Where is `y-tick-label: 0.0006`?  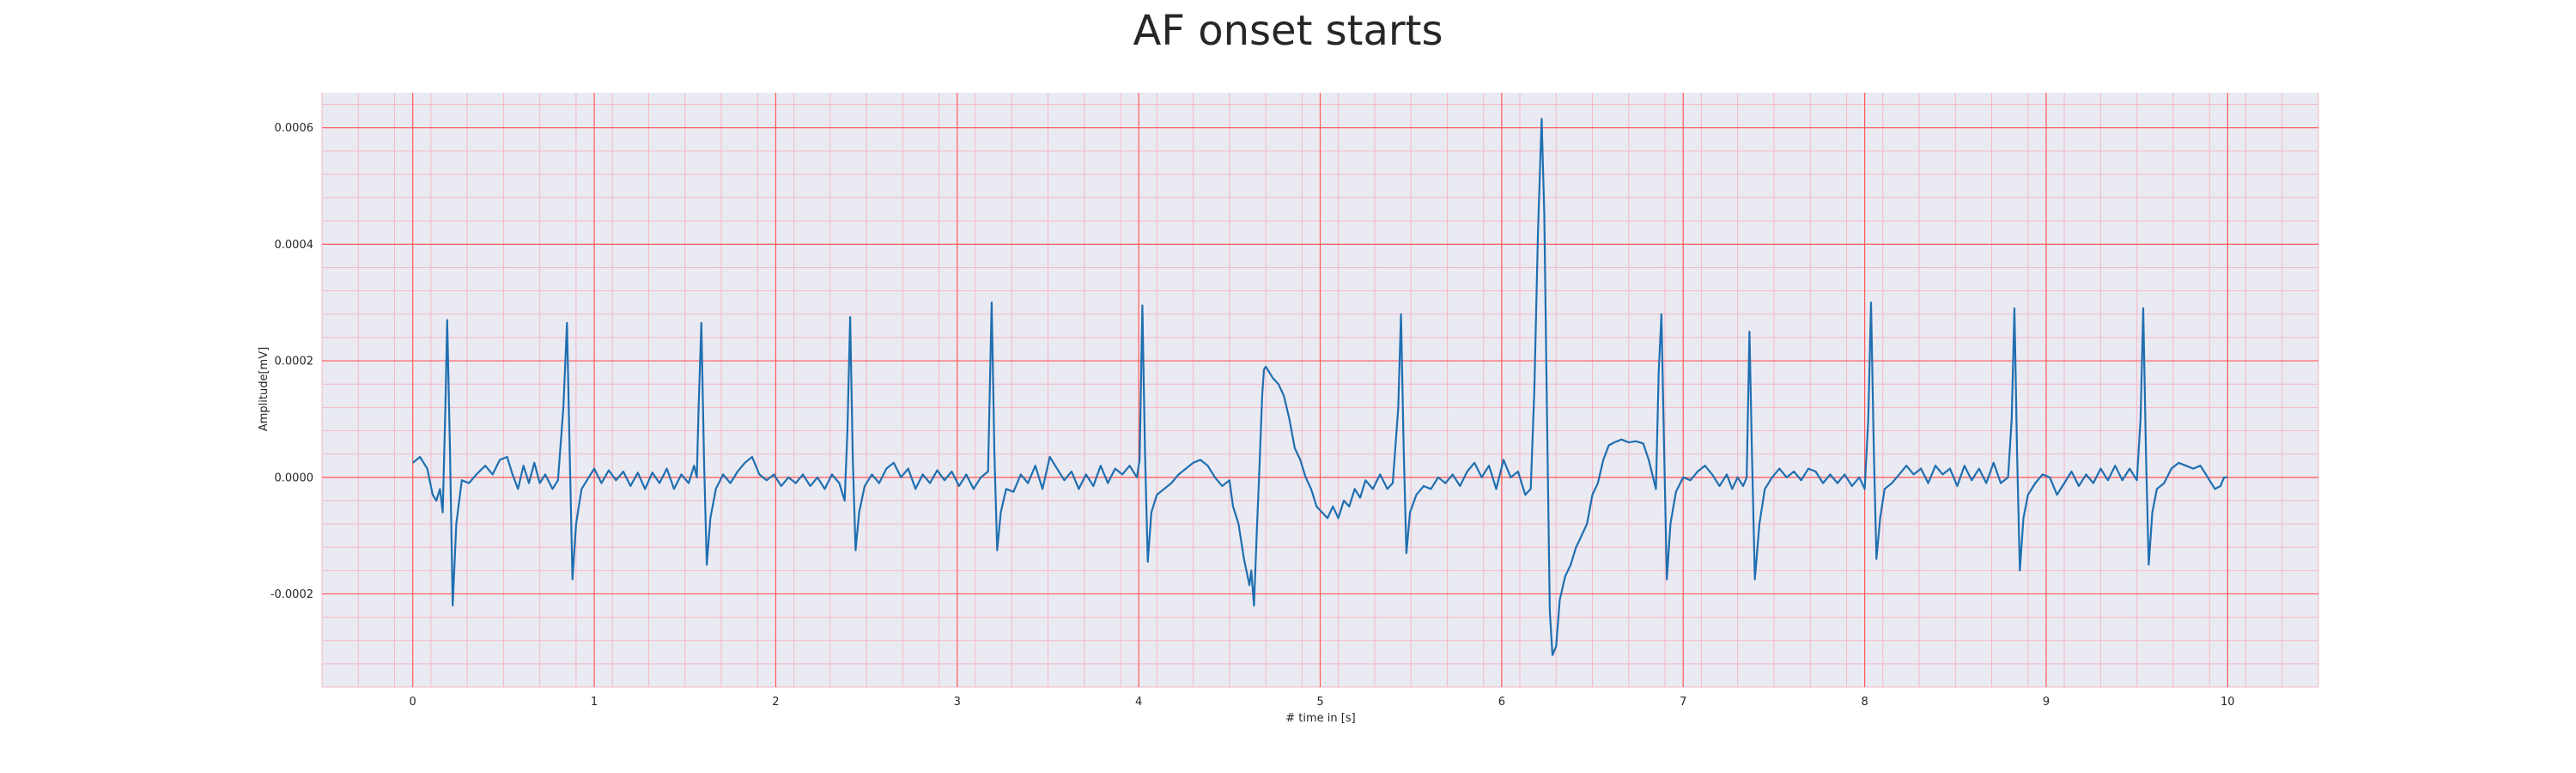 y-tick-label: 0.0006 is located at coordinates (294, 128).